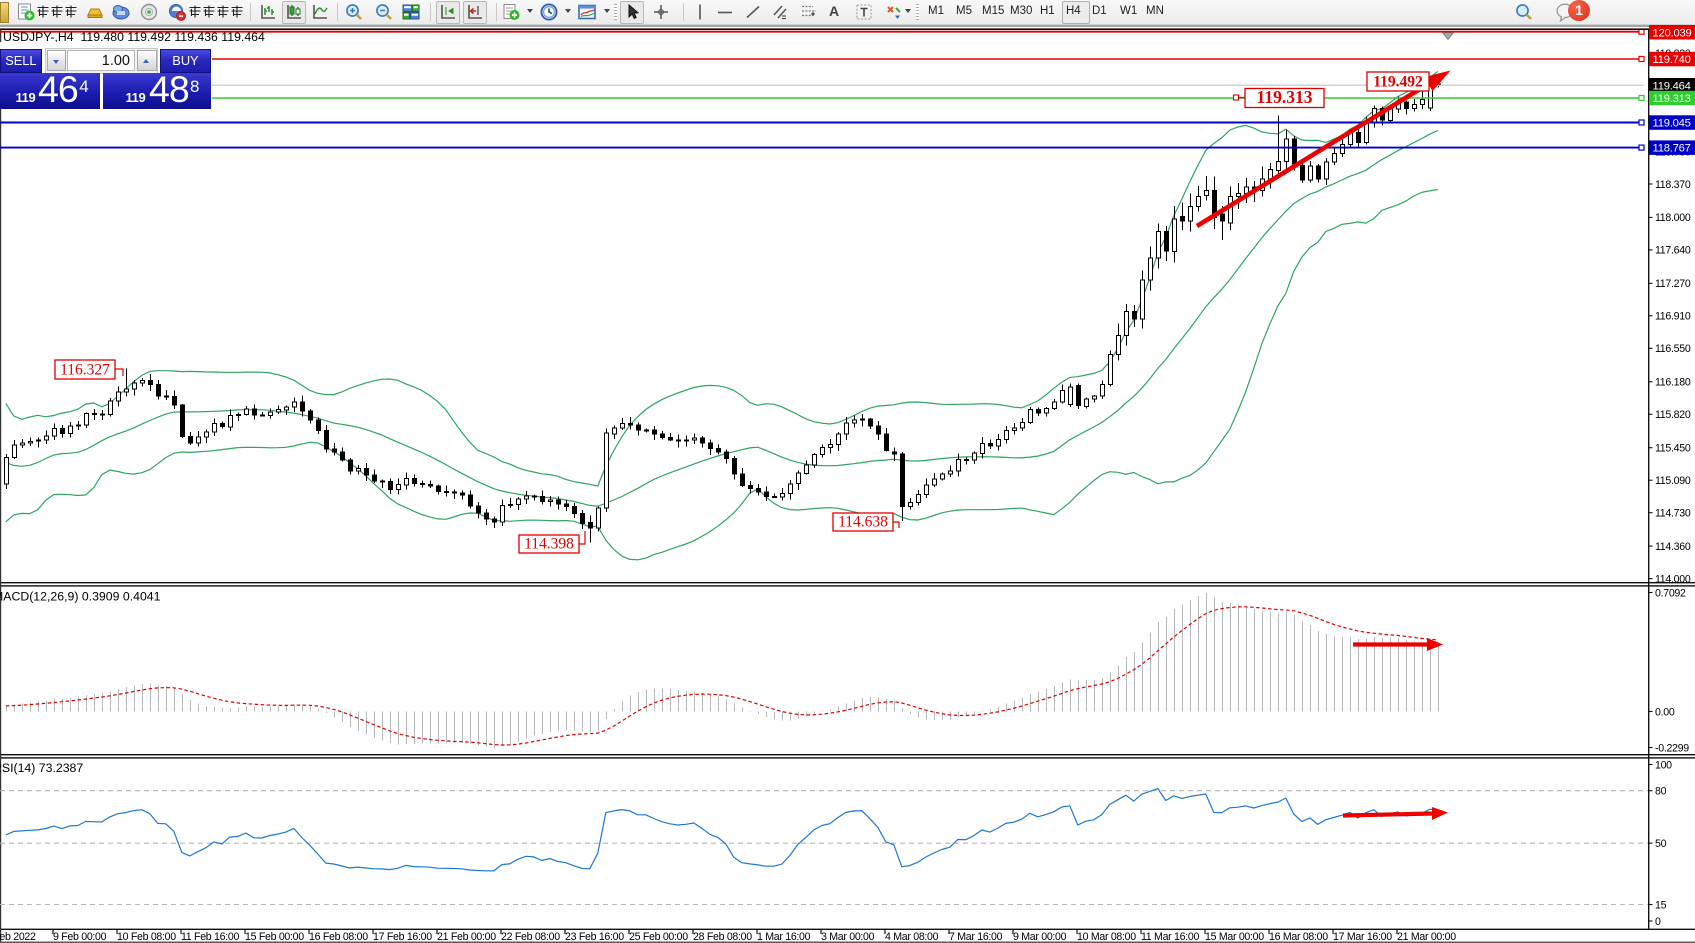 The image size is (1695, 943). Describe the element at coordinates (1663, 765) in the screenshot. I see `svg-text: 100` at that location.